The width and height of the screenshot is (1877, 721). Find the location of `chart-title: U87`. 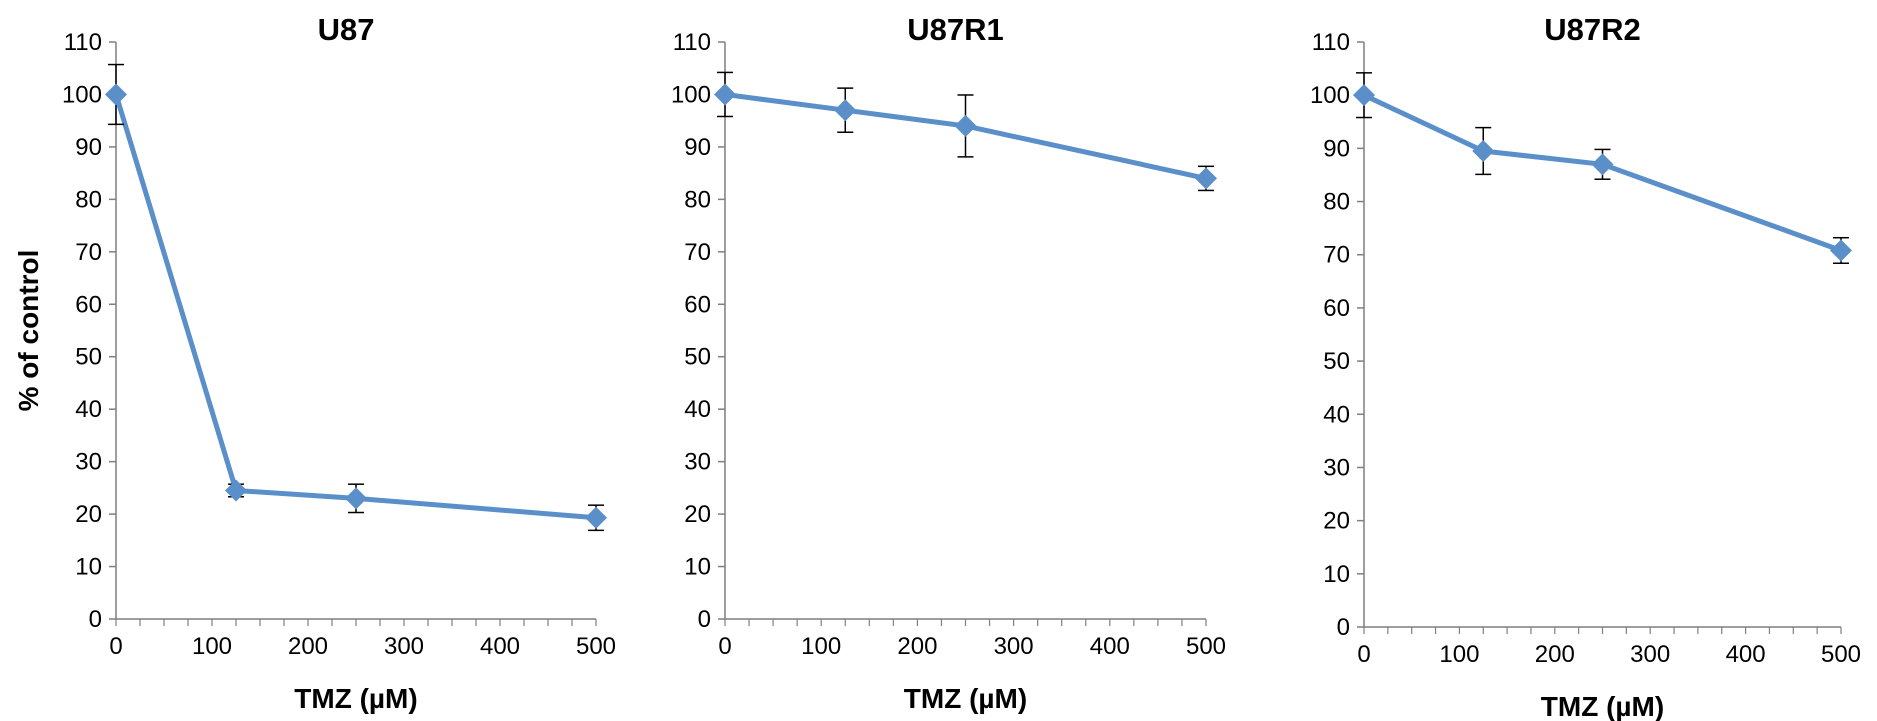

chart-title: U87 is located at coordinates (346, 29).